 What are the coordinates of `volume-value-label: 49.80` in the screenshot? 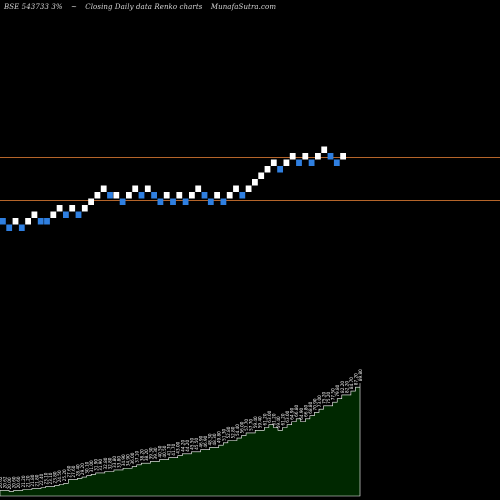 It's located at (219, 437).